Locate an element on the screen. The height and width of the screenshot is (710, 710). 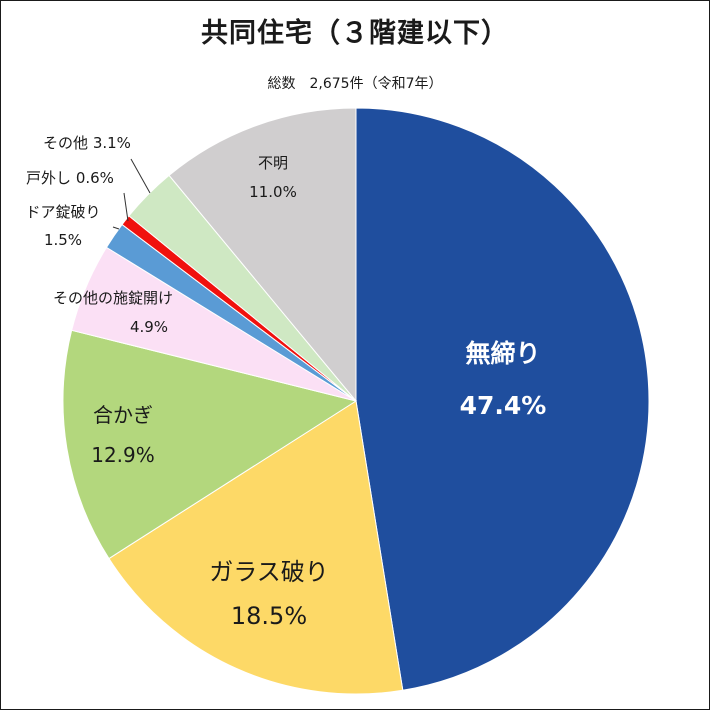
slice-label-3: その他の施錠開け is located at coordinates (113, 298).